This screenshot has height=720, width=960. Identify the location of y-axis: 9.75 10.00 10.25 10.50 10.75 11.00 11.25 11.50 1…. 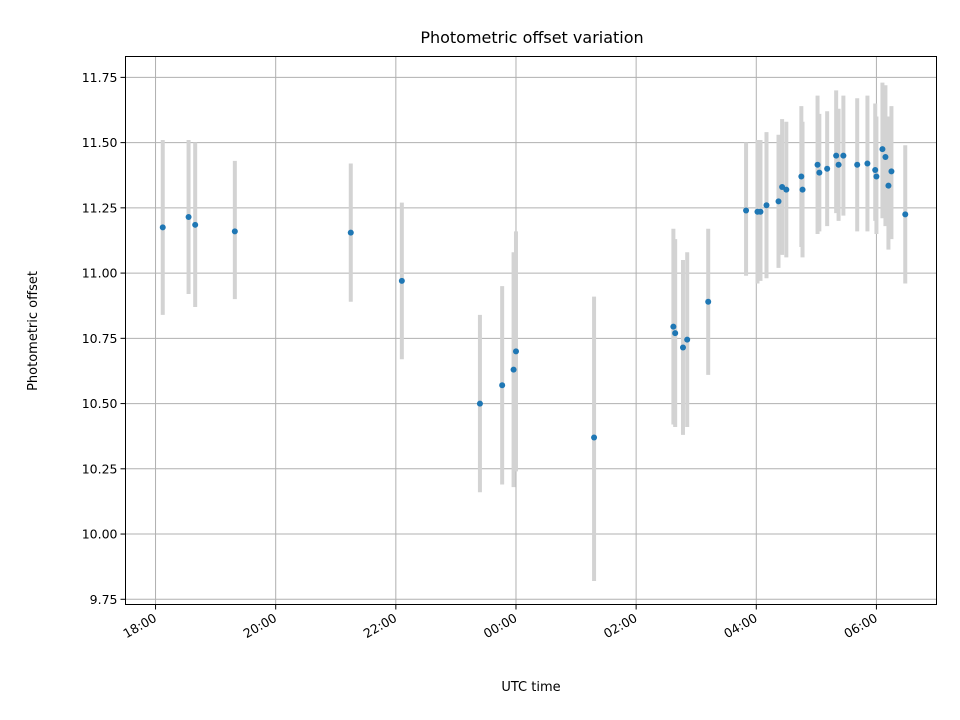
(104, 338).